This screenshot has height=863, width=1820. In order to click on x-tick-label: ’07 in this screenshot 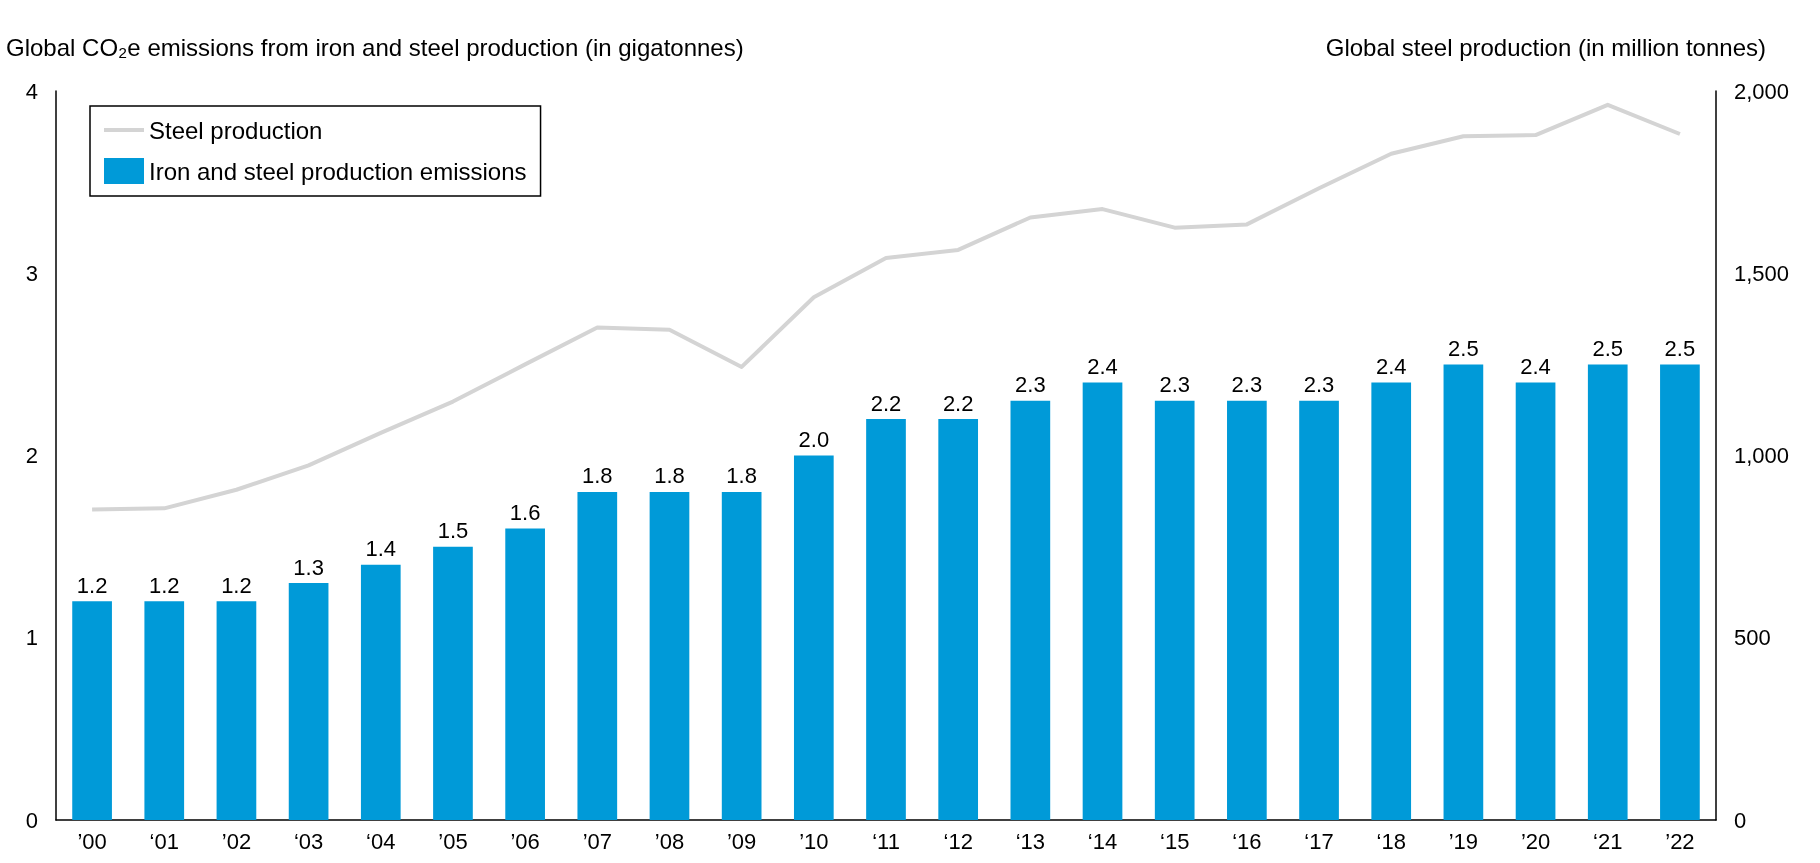, I will do `click(597, 841)`.